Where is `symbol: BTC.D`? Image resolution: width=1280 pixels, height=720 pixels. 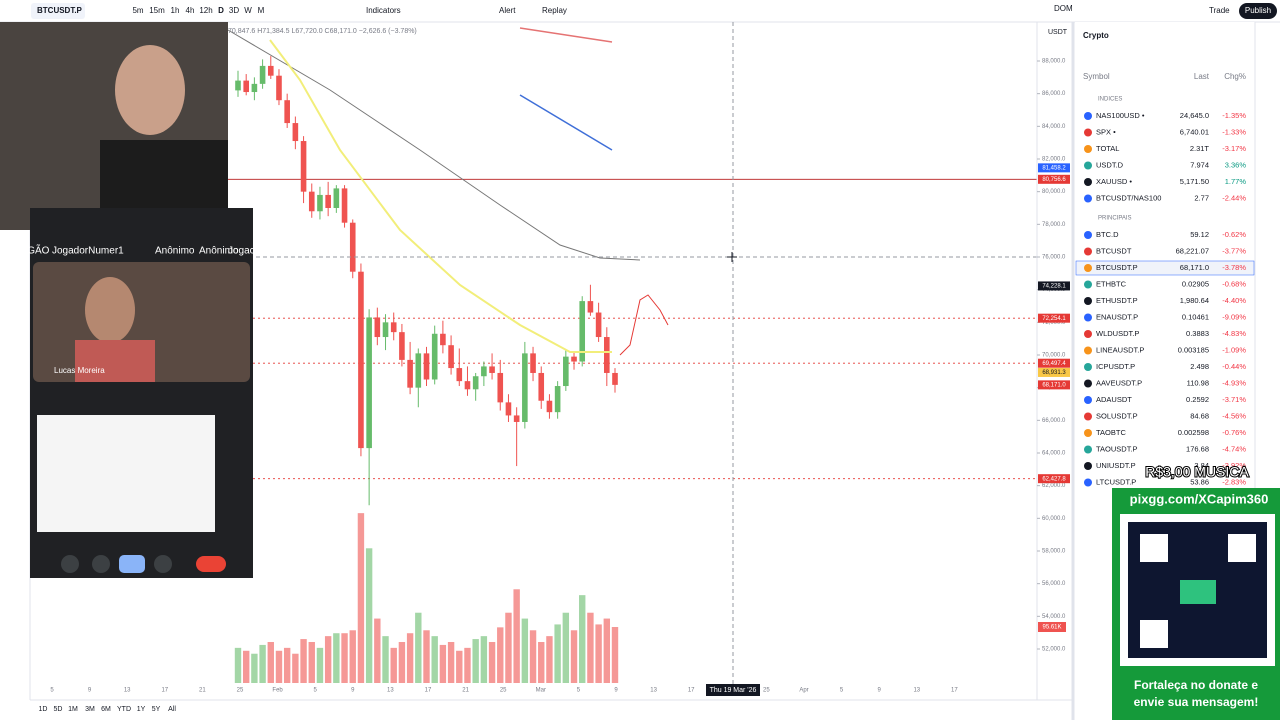 symbol: BTC.D is located at coordinates (1107, 234).